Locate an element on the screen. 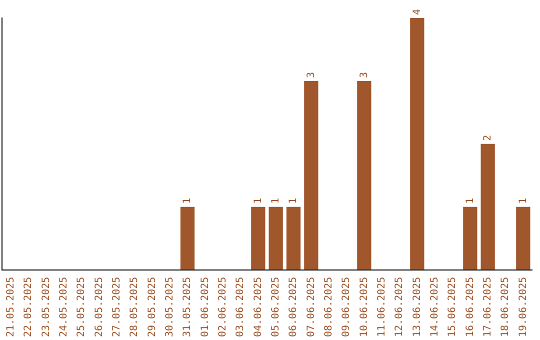 The height and width of the screenshot is (340, 540). data-label: 4 is located at coordinates (417, 11).